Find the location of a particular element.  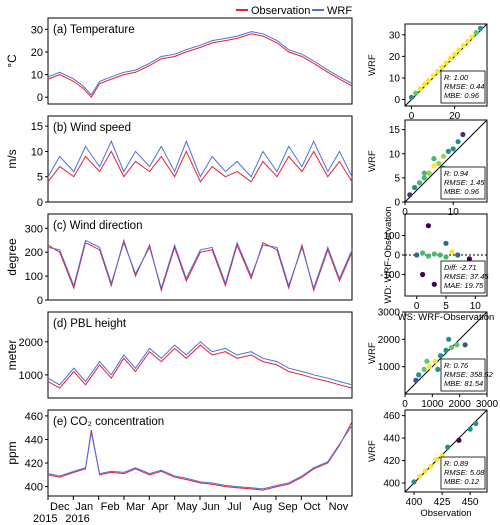

panel-label: (d) PBL height is located at coordinates (90, 324).